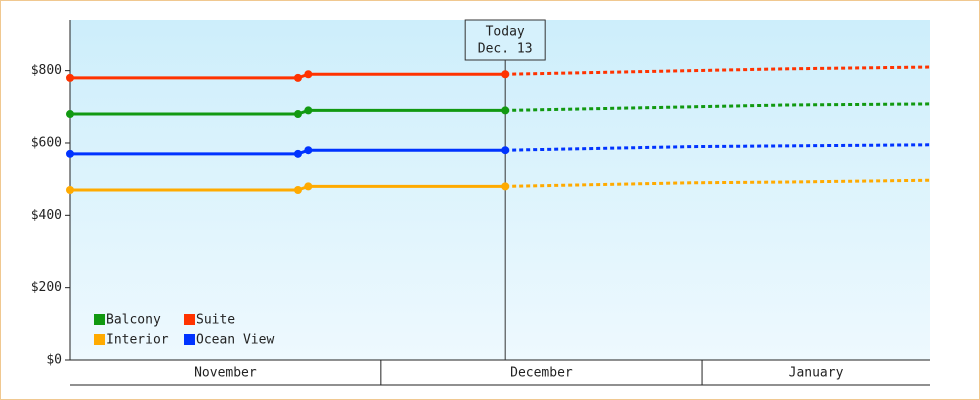 The width and height of the screenshot is (980, 400). I want to click on legend-label: Suite, so click(215, 320).